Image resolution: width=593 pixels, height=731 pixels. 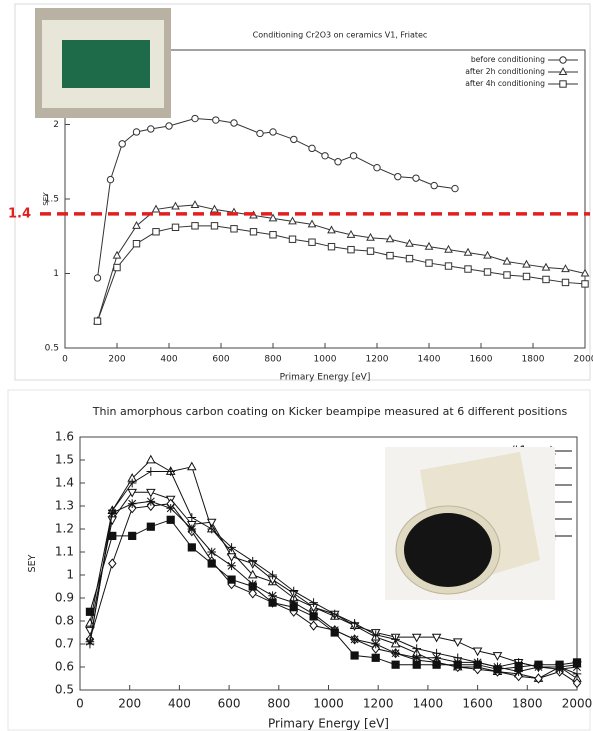 I want to click on x-tick-label: 1600, so click(x=477, y=704).